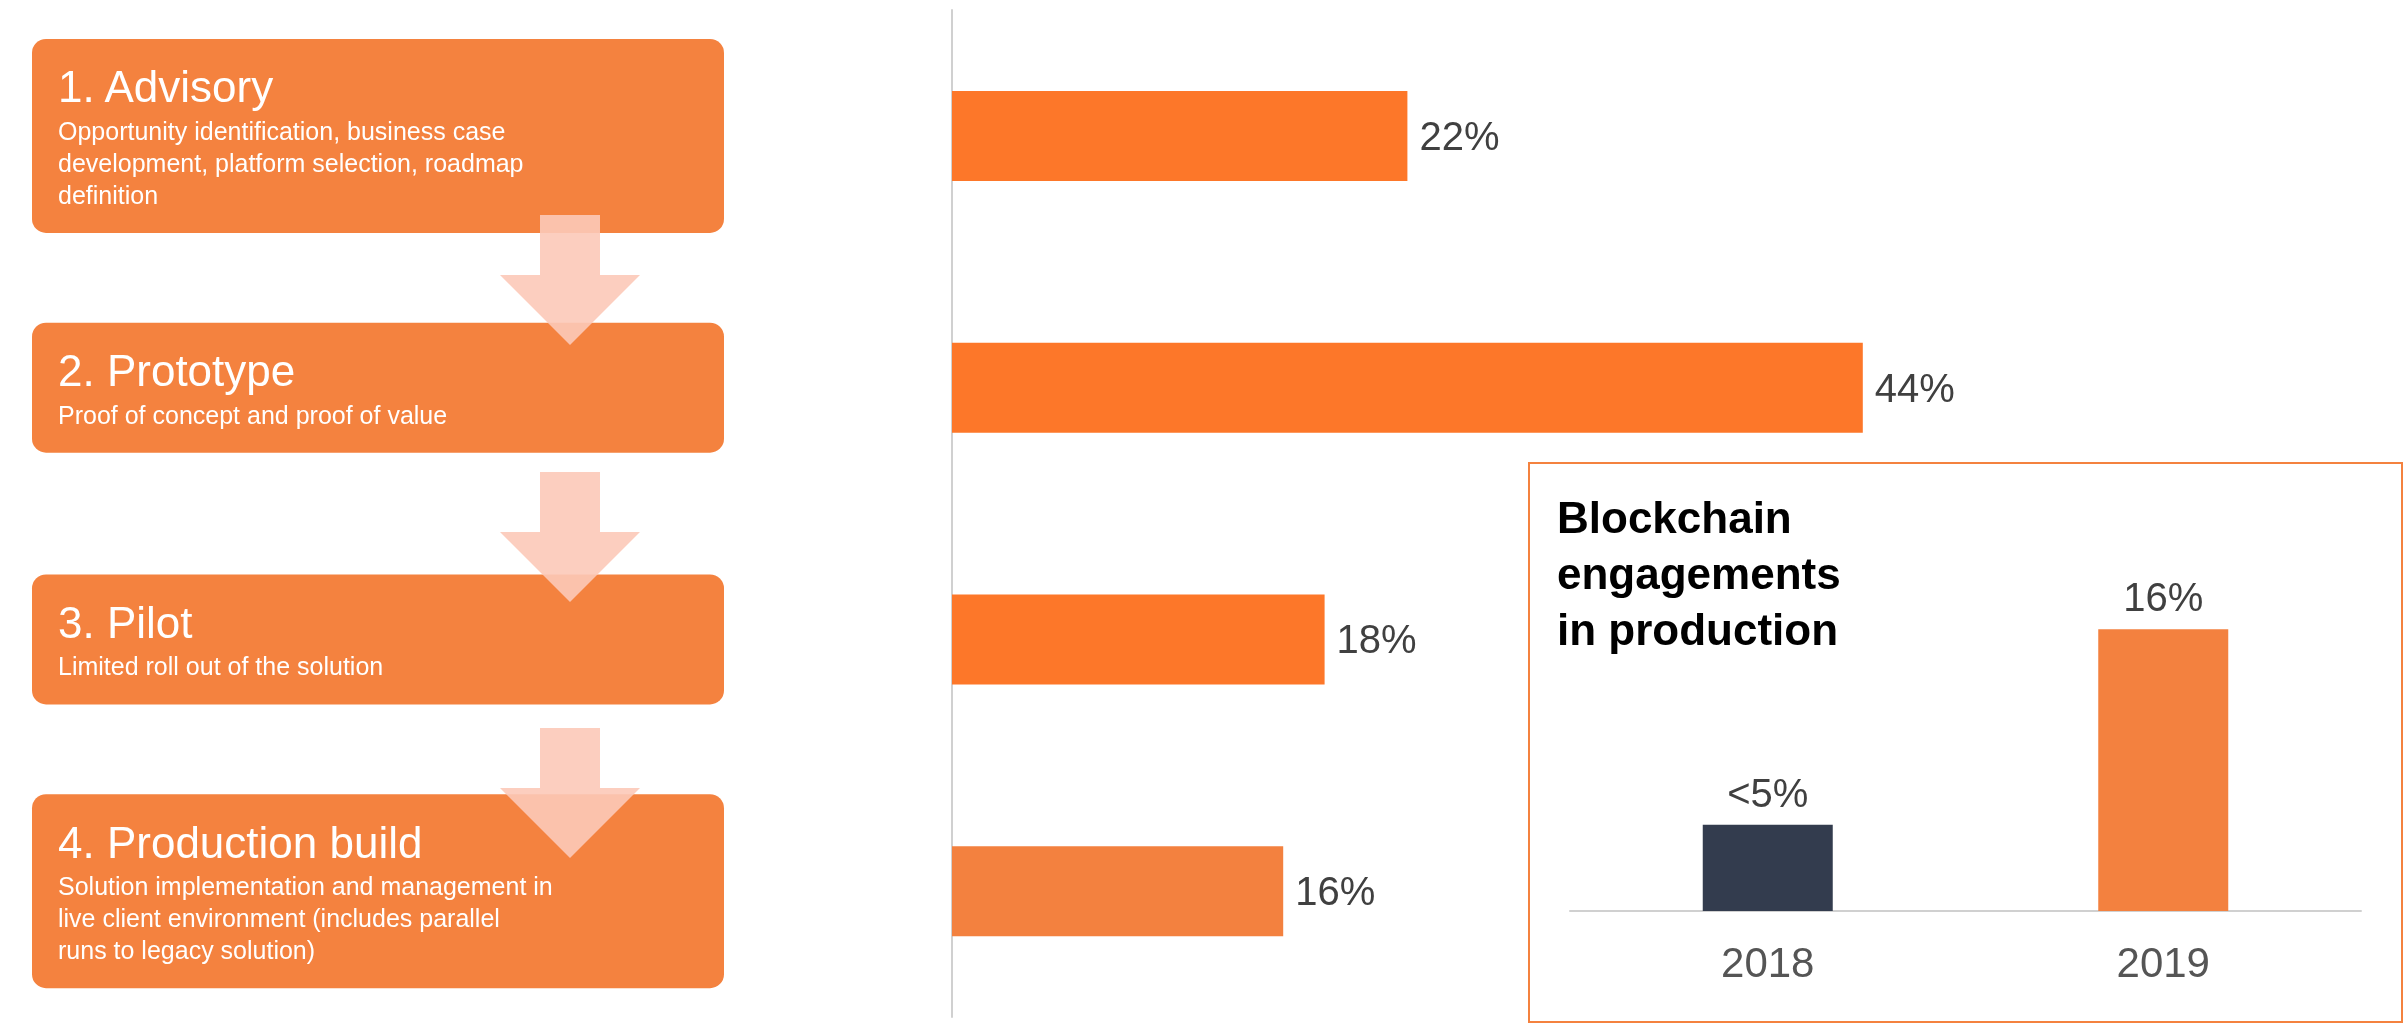 The height and width of the screenshot is (1027, 2407). I want to click on data-label: 18%, so click(1376, 639).